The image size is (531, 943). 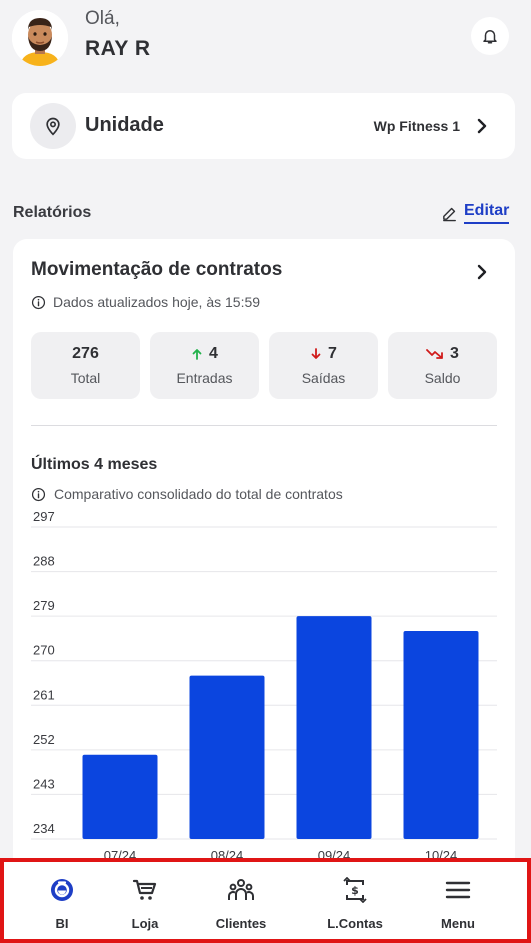 I want to click on nav-label-menu: Menu, so click(x=458, y=923).